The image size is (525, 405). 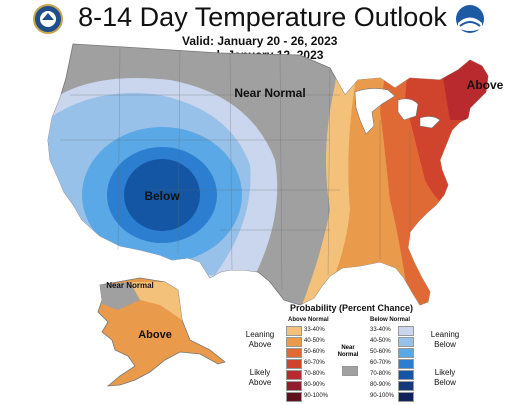 What do you see at coordinates (269, 93) in the screenshot?
I see `near-normal-conus-label: Near Normal` at bounding box center [269, 93].